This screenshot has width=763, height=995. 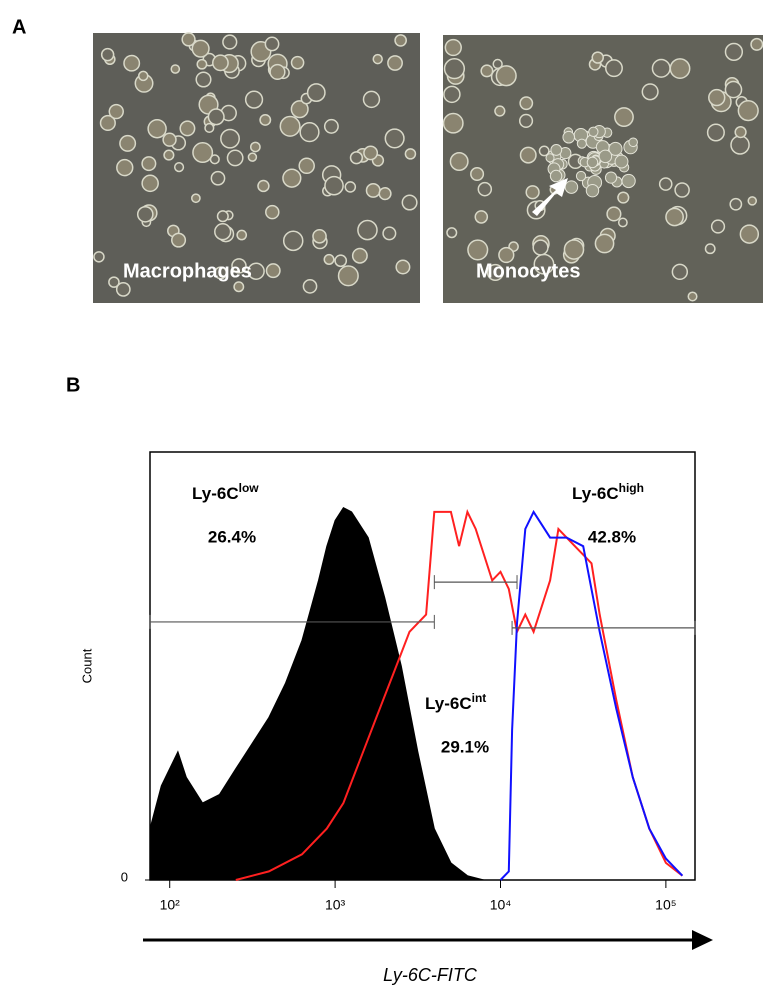 What do you see at coordinates (550, 197) in the screenshot?
I see `arrow` at bounding box center [550, 197].